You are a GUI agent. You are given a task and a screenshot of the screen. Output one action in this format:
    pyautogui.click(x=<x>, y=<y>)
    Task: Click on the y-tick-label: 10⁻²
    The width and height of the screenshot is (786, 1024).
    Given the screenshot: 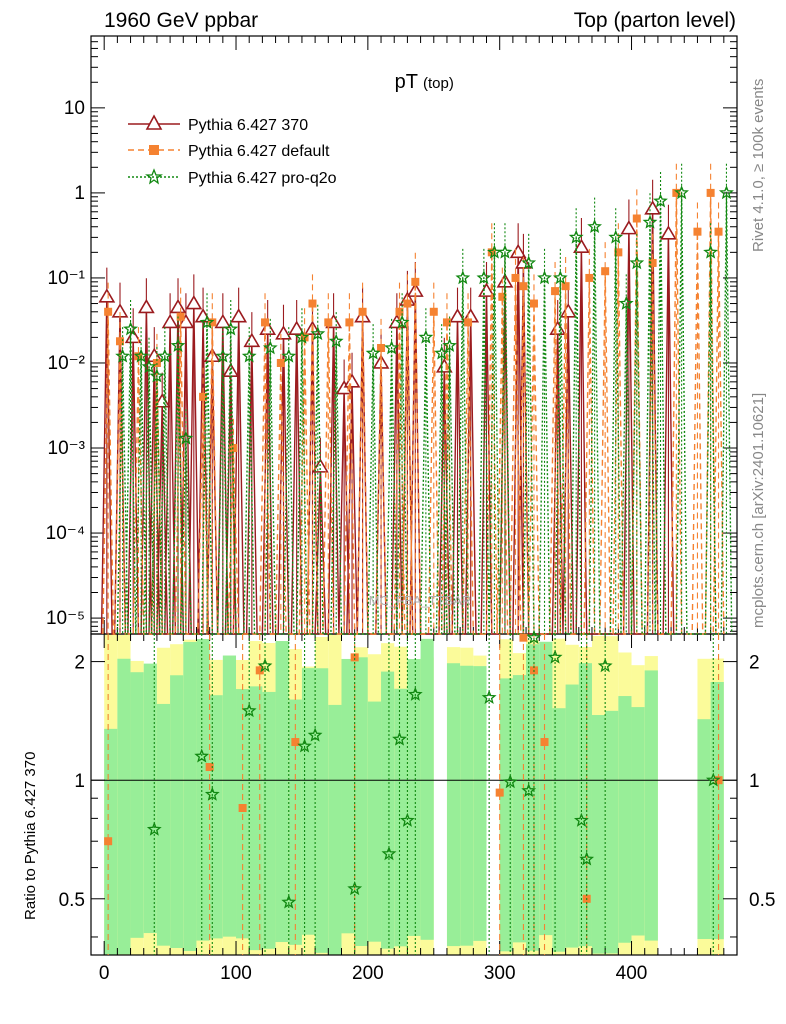 What is the action you would take?
    pyautogui.click(x=67, y=363)
    